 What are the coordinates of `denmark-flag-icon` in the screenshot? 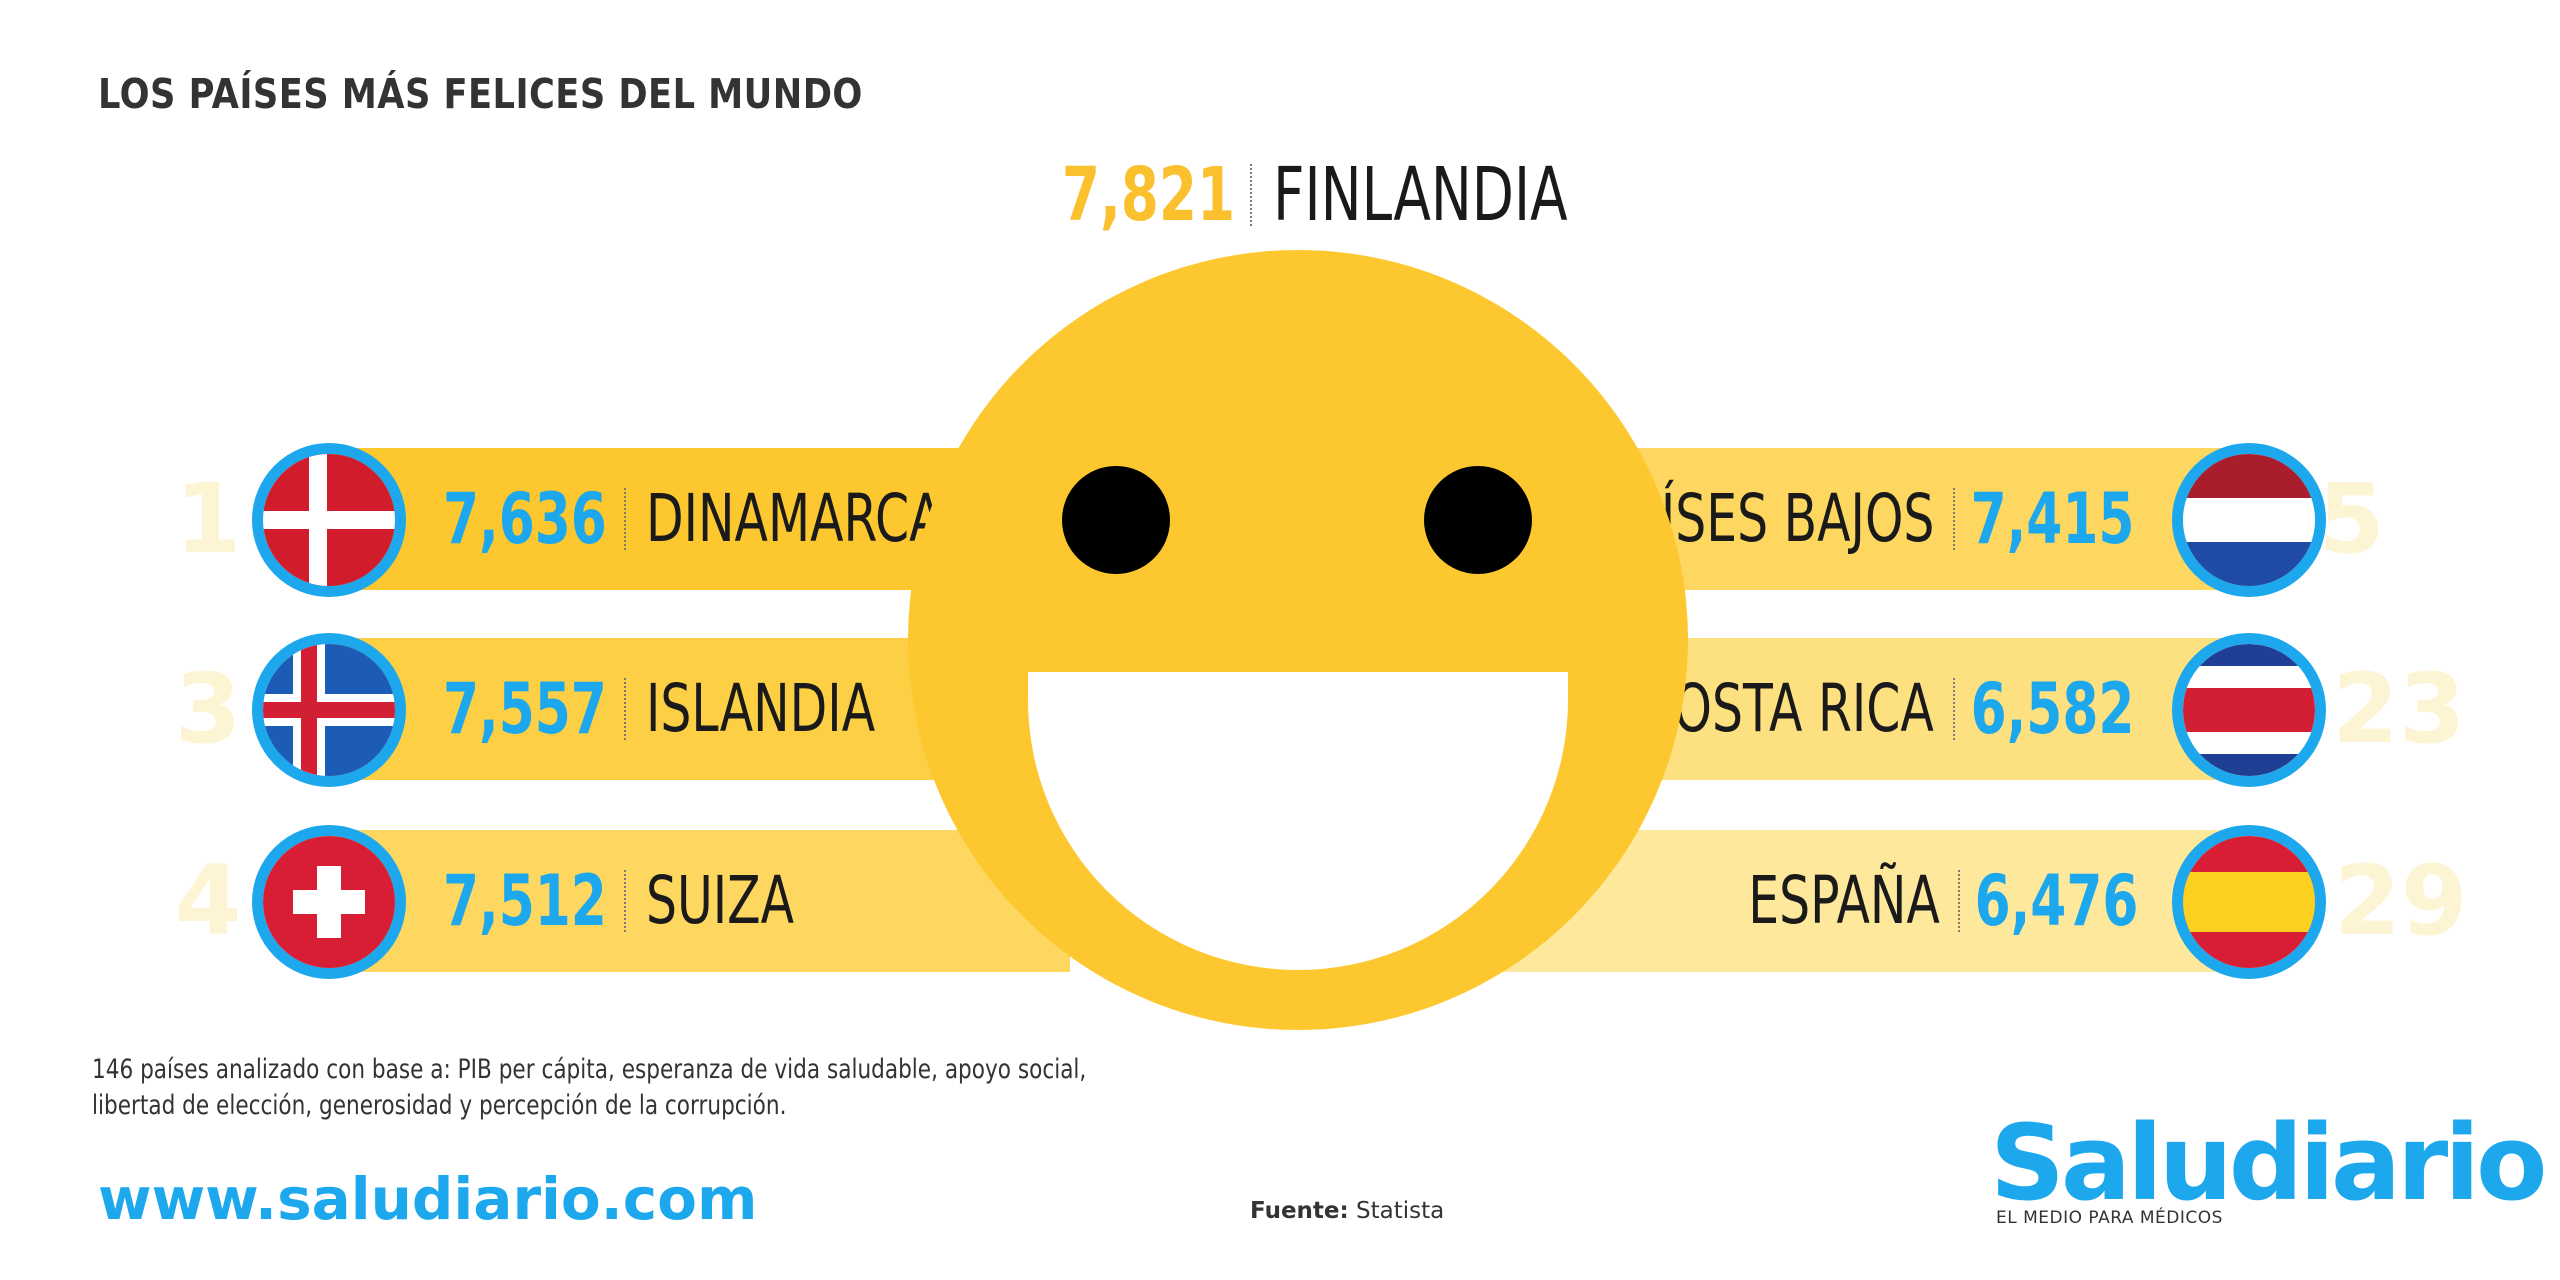 It's located at (329, 520).